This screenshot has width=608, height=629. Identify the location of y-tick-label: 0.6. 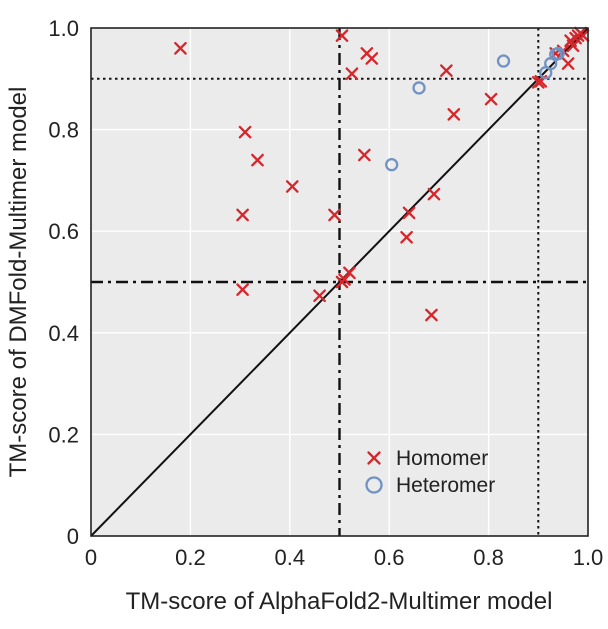
(63, 231).